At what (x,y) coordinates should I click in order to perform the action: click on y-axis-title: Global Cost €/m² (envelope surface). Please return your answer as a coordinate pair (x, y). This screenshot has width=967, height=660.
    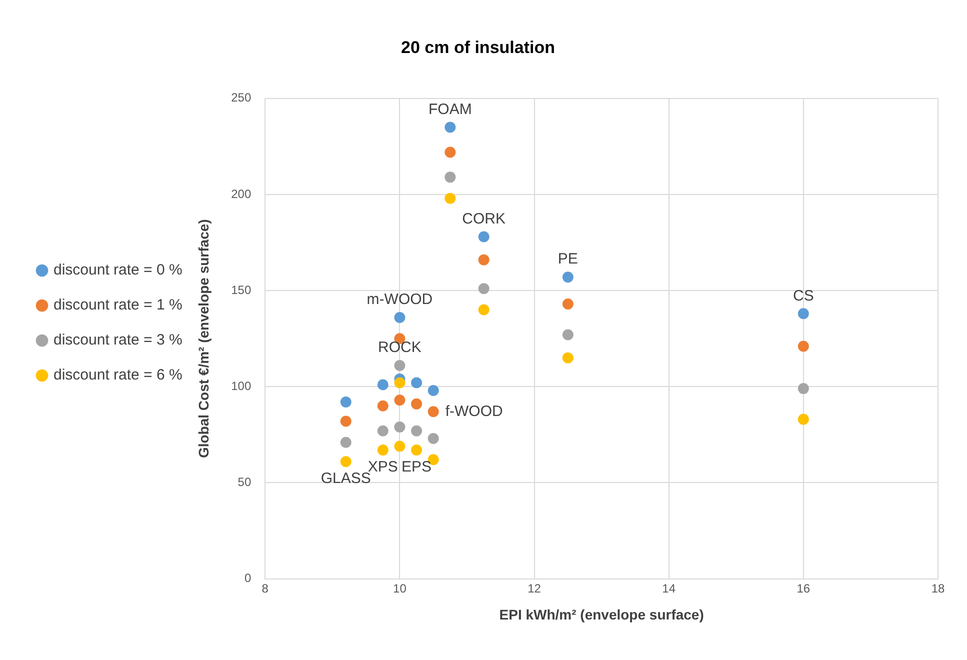
    Looking at the image, I should click on (204, 338).